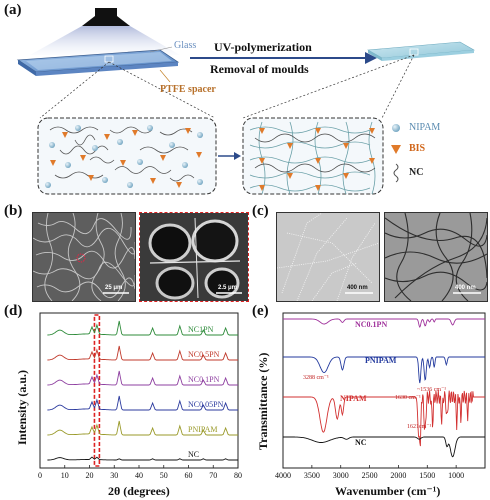 Image resolution: width=490 pixels, height=500 pixels. Describe the element at coordinates (396, 149) in the screenshot. I see `legend-bis-icon` at that location.